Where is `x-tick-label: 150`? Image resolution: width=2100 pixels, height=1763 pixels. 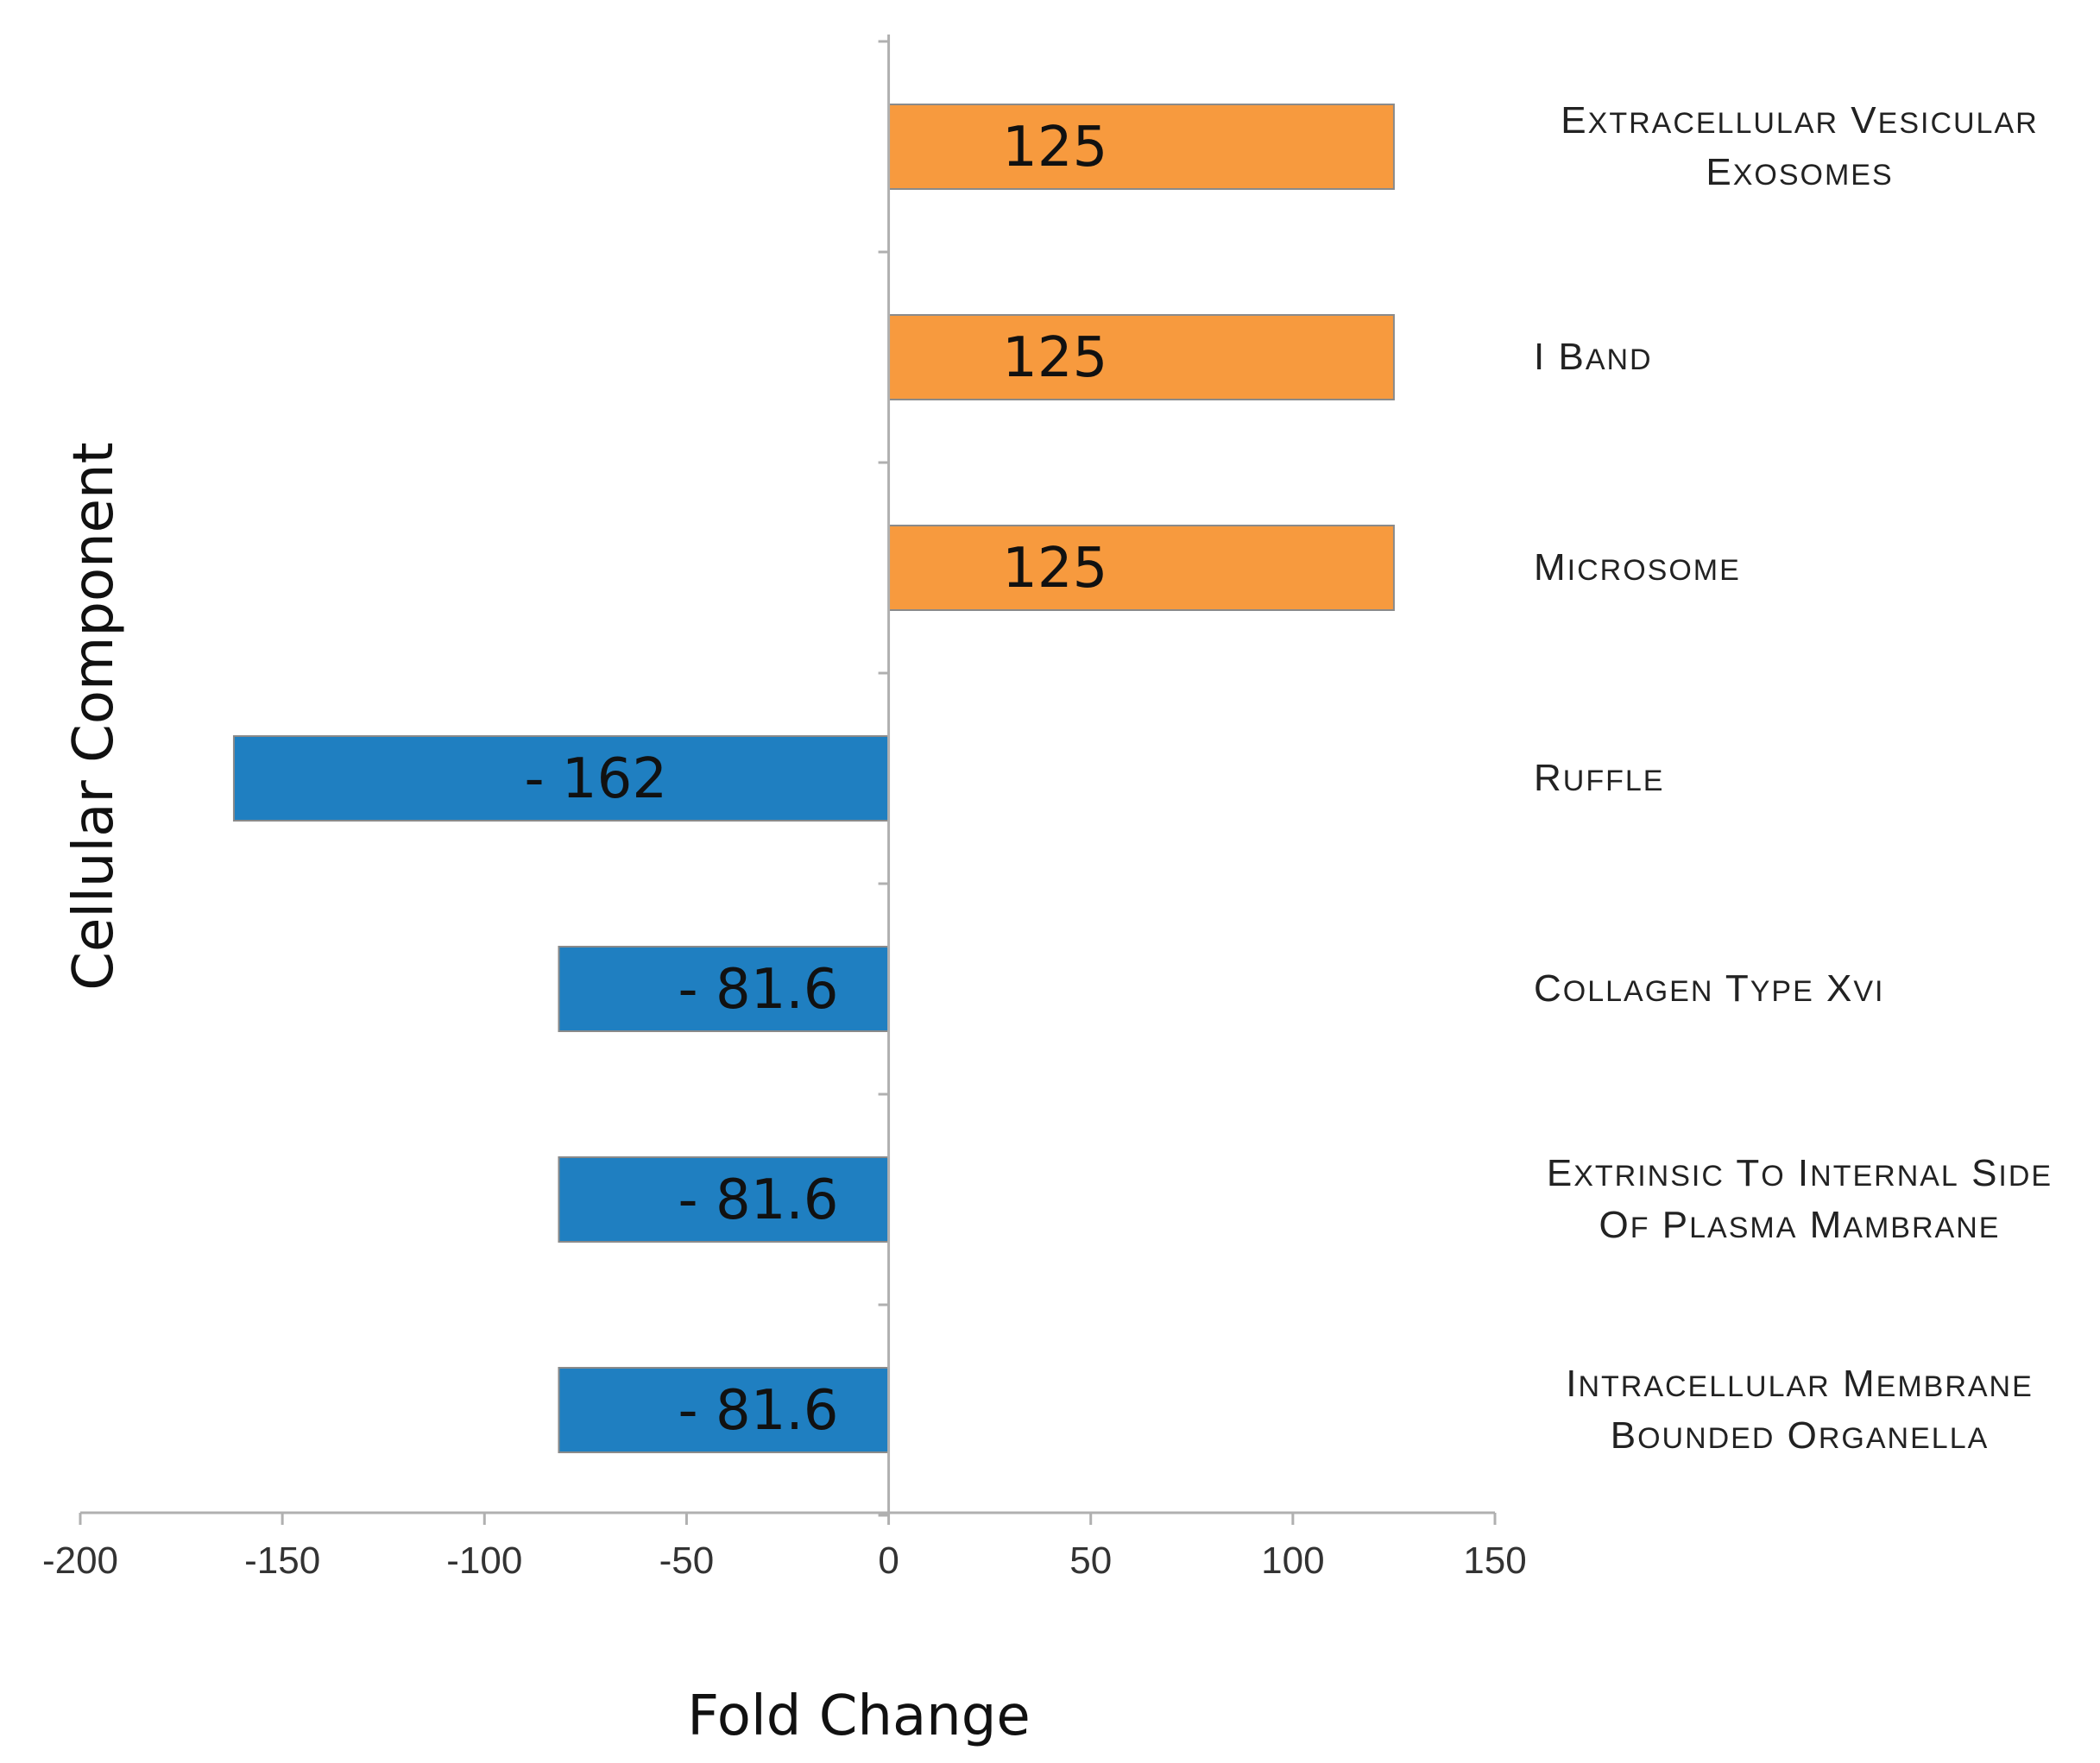 x-tick-label: 150 is located at coordinates (1494, 1560).